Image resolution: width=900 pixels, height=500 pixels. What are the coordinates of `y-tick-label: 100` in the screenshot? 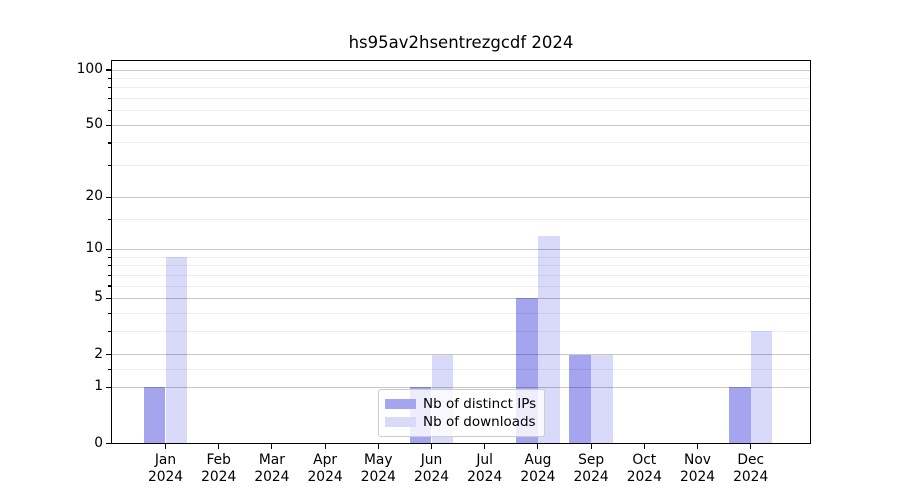 It's located at (89, 69).